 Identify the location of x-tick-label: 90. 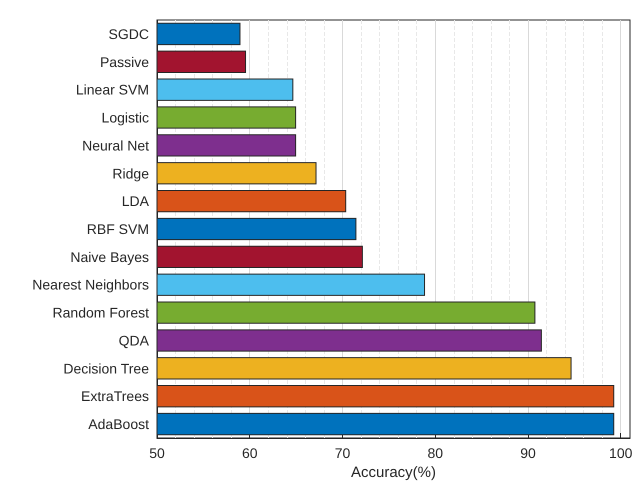
(528, 453).